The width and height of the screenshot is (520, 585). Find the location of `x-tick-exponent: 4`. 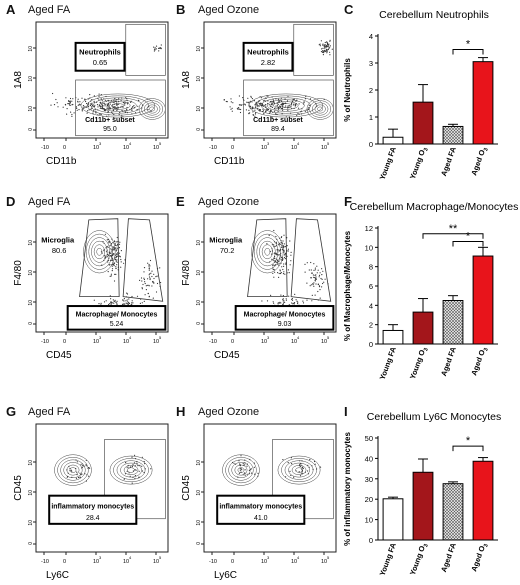

x-tick-exponent: 4 is located at coordinates (298, 337).